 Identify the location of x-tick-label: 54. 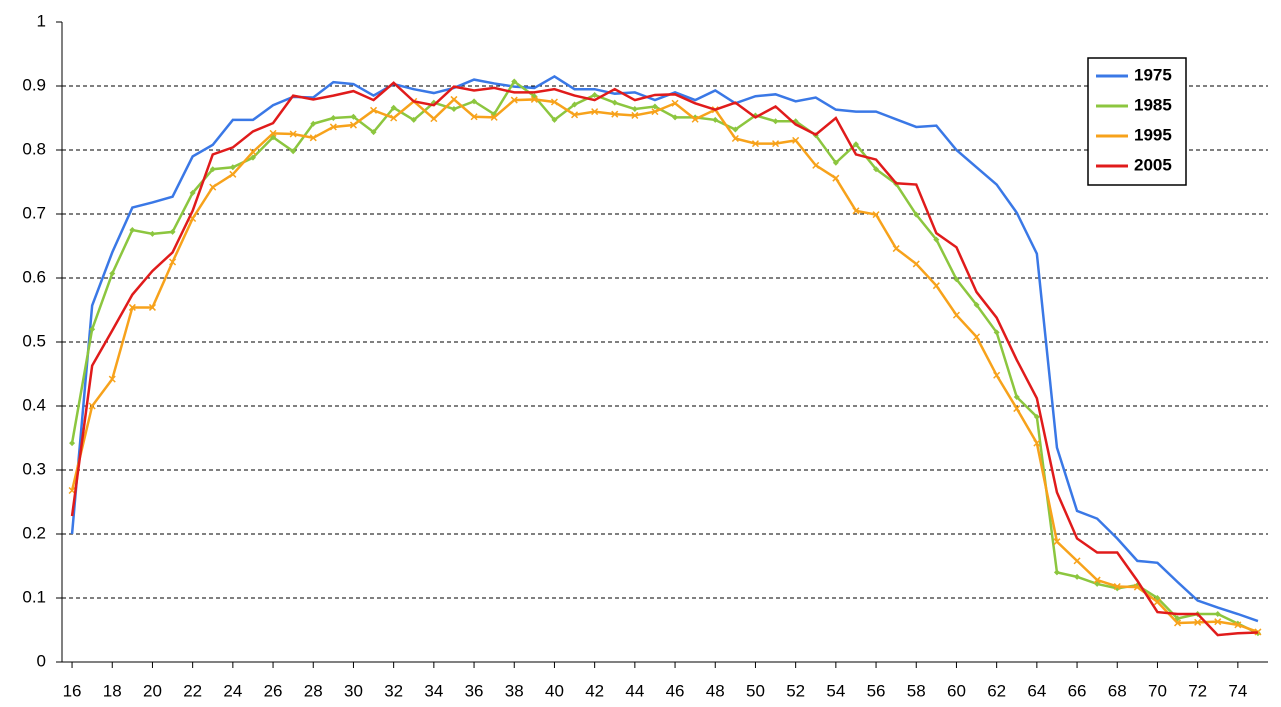
(835, 690).